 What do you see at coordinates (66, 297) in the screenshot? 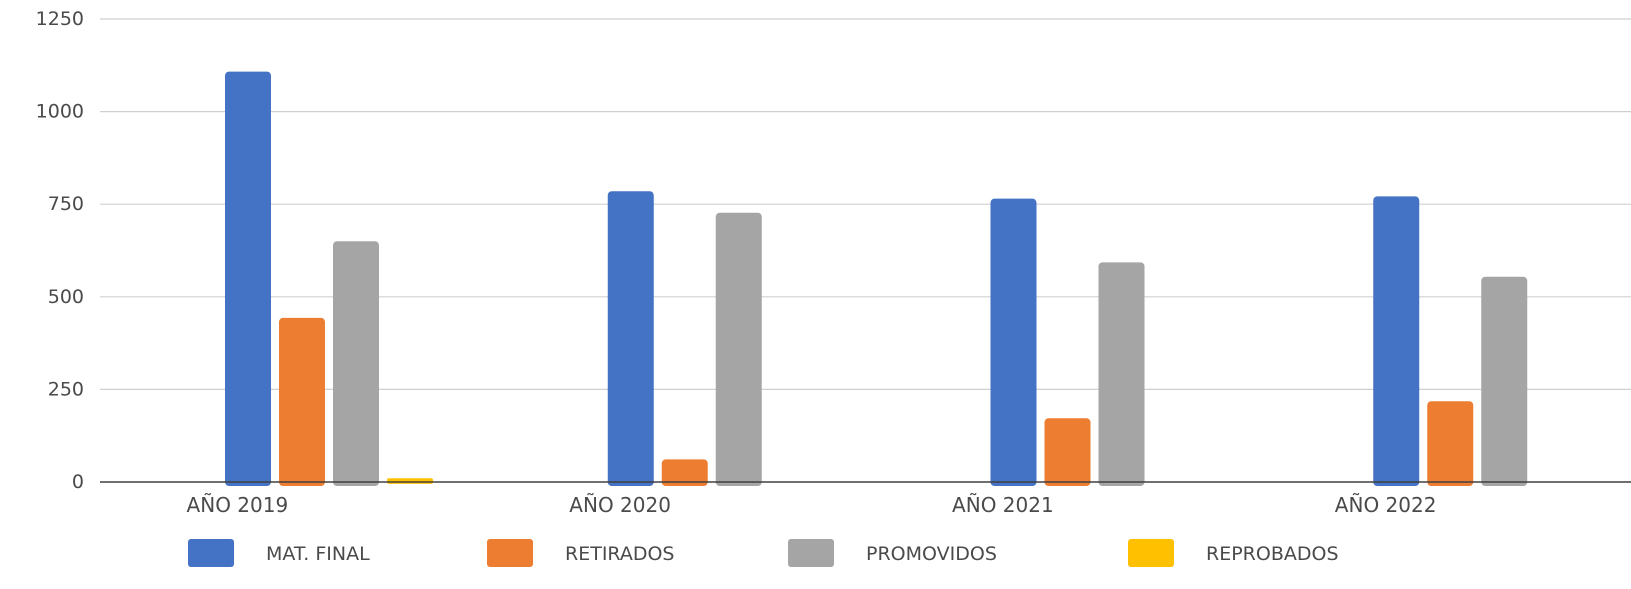
I see `y-tick-label-500: 500` at bounding box center [66, 297].